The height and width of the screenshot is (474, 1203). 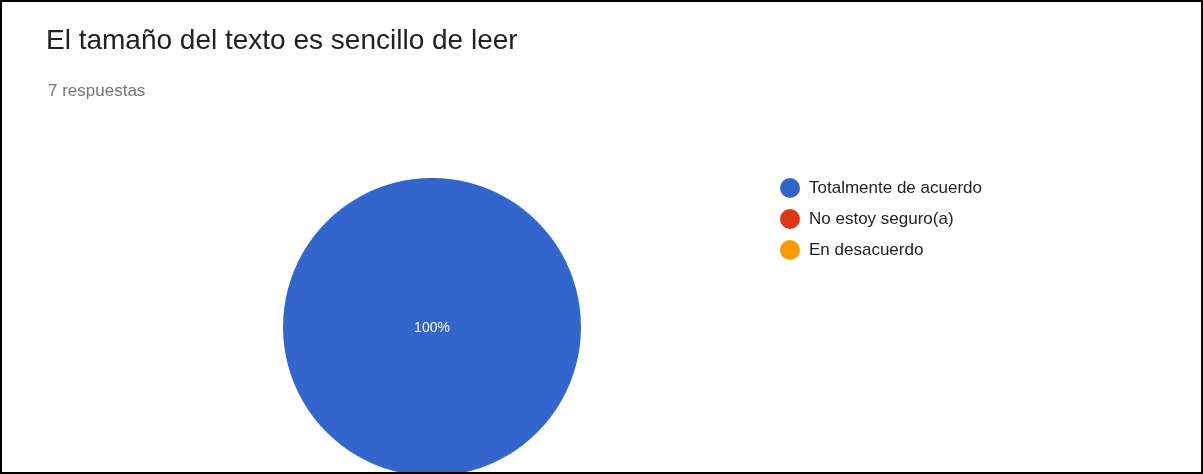 I want to click on chart-title: El tamaño del texto es sencillo de leer, so click(x=282, y=40).